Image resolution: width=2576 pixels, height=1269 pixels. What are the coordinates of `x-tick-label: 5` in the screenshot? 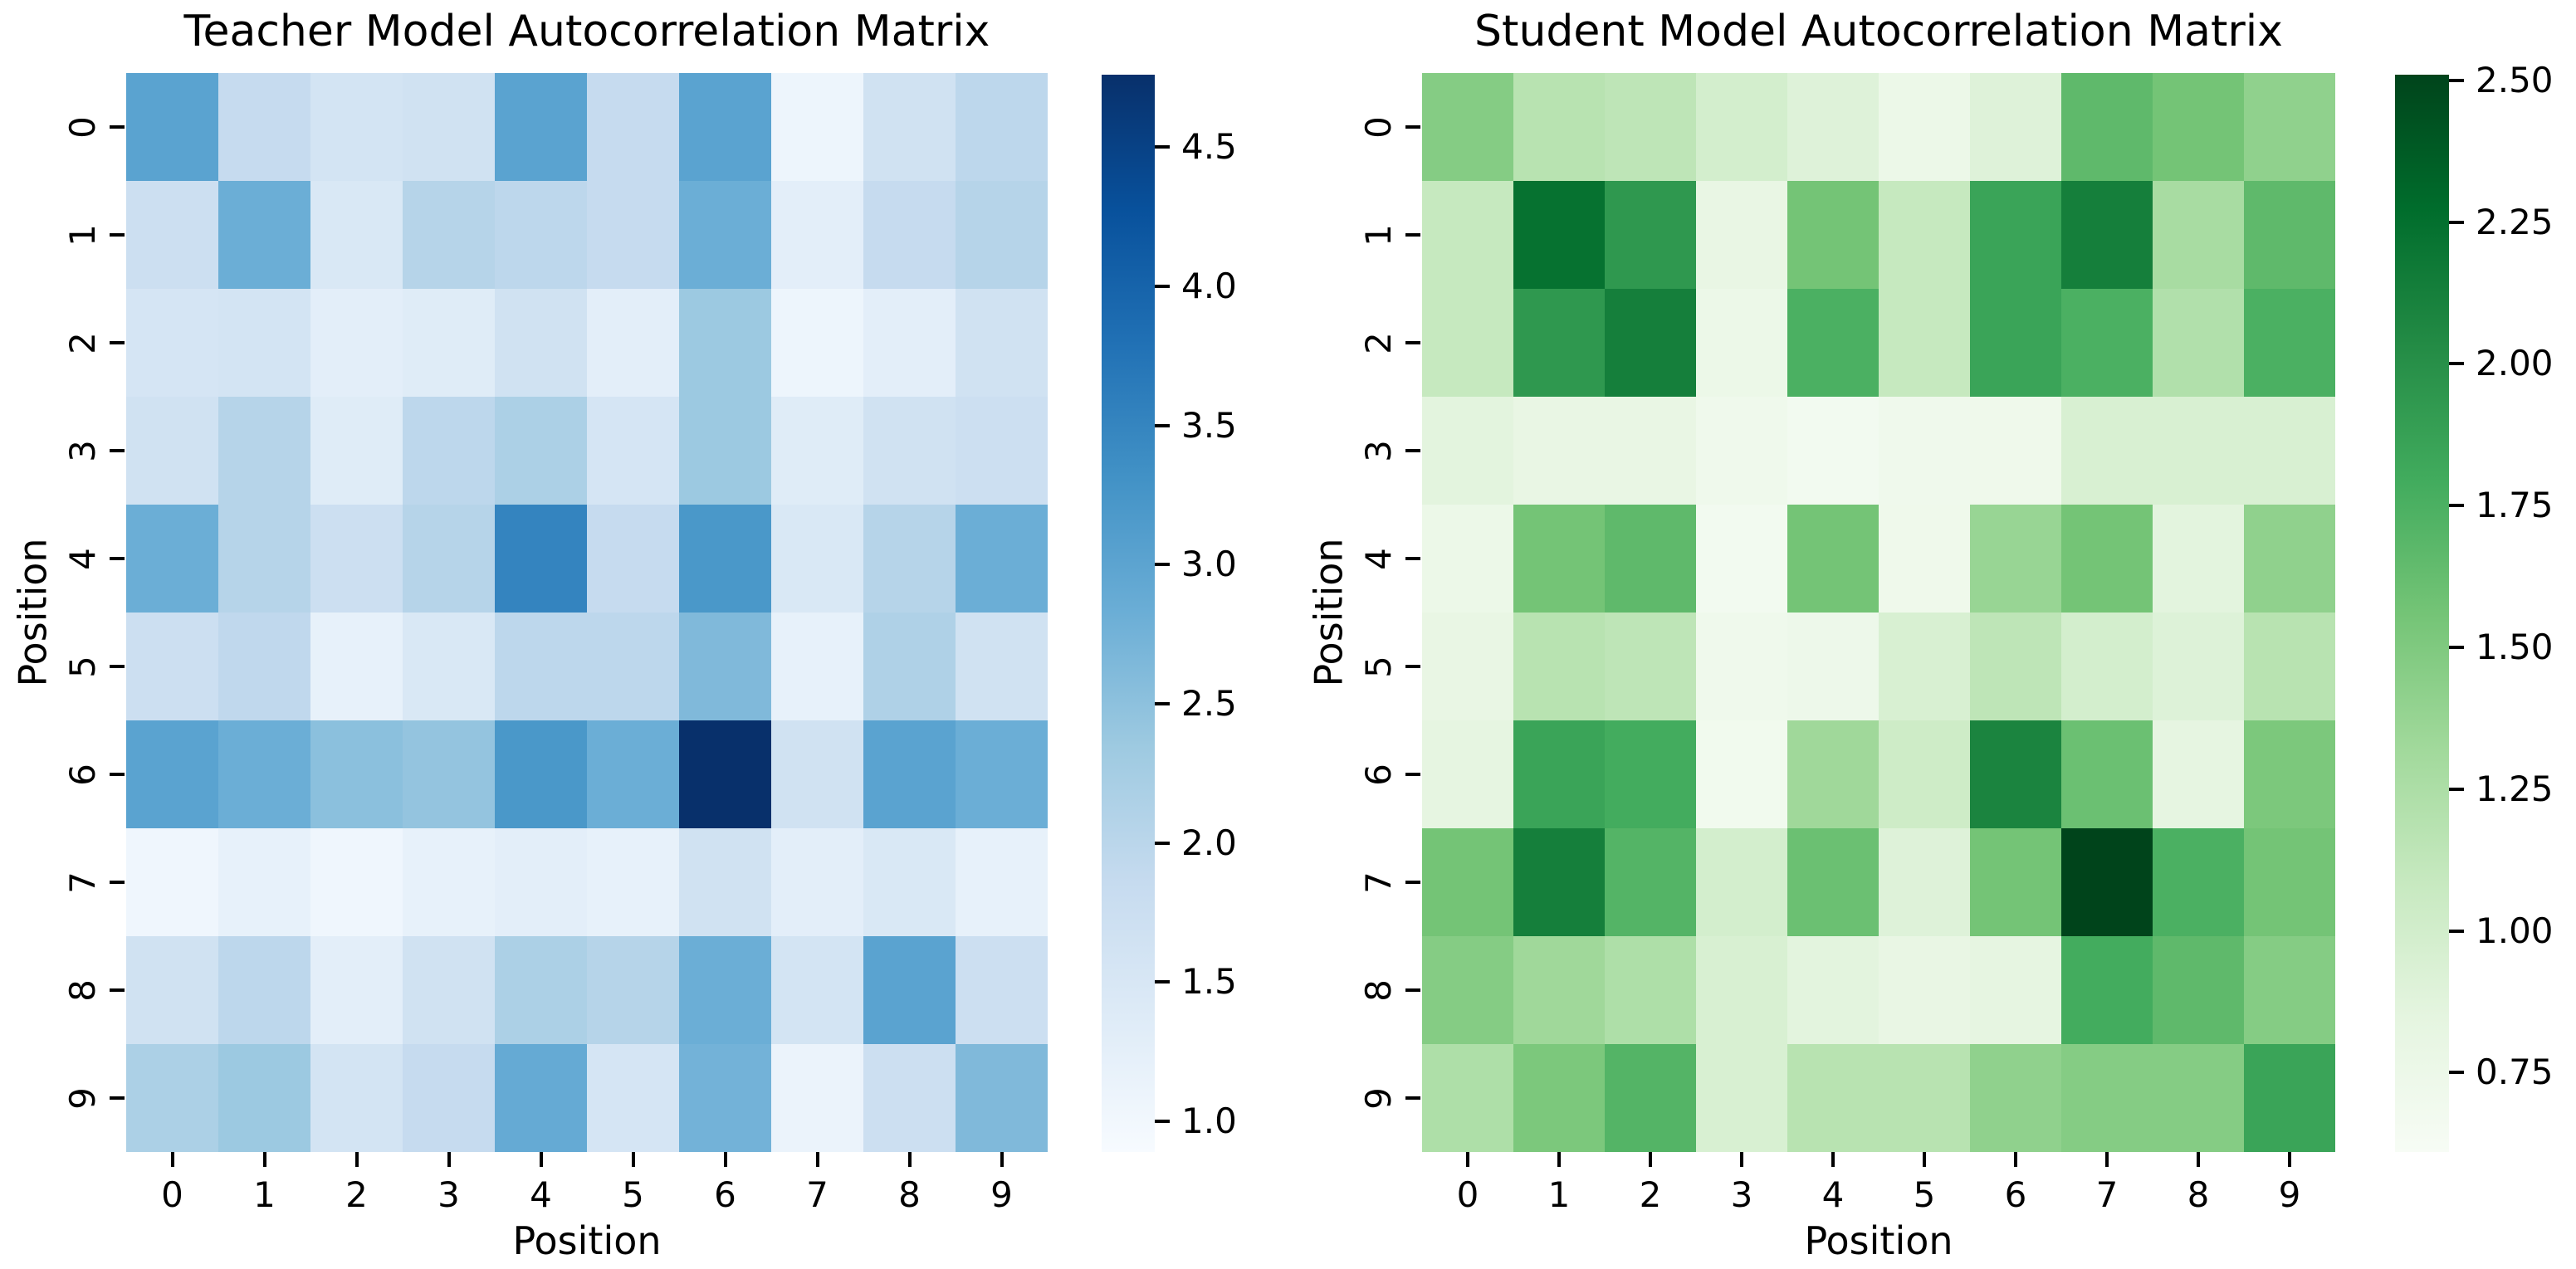 It's located at (633, 1194).